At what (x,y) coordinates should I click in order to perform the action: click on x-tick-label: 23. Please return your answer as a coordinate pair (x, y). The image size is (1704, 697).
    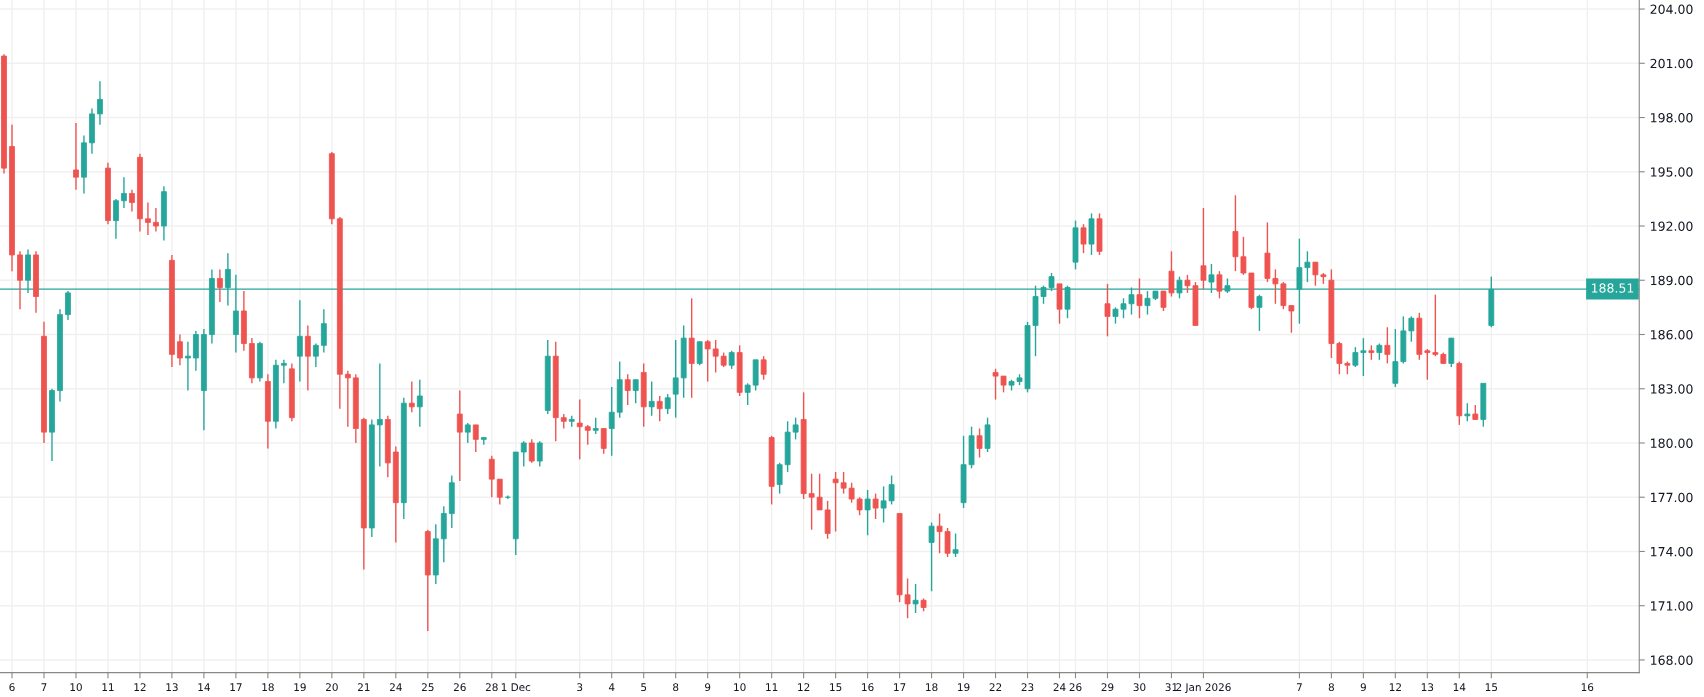
    Looking at the image, I should click on (1027, 687).